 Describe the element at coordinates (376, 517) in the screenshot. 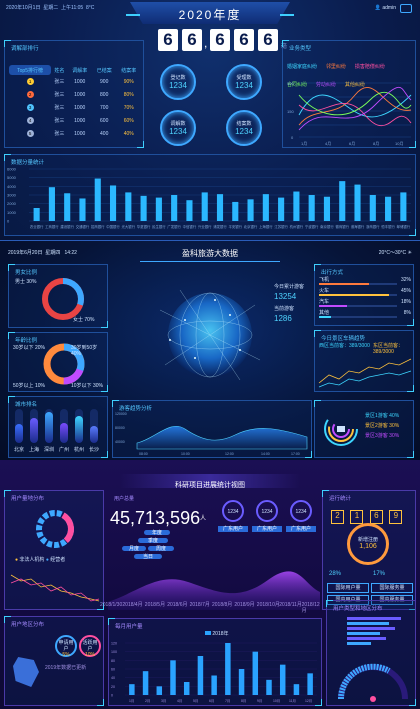

I see `ops-digit: 6` at that location.